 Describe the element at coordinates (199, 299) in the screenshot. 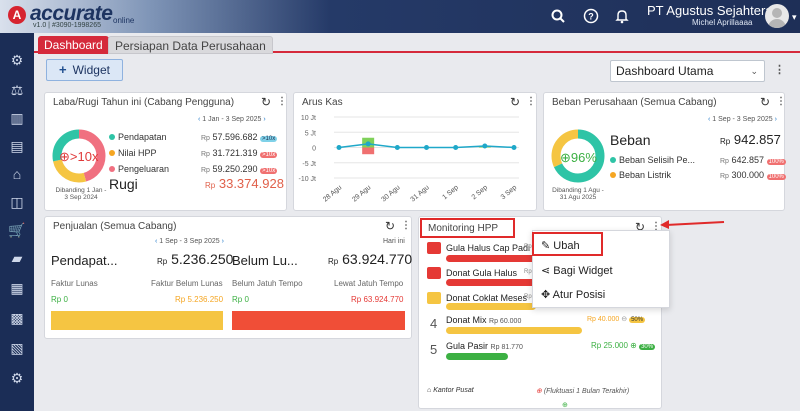

I see `faktur-belum-lunas-value: Rp 5.236.250` at that location.